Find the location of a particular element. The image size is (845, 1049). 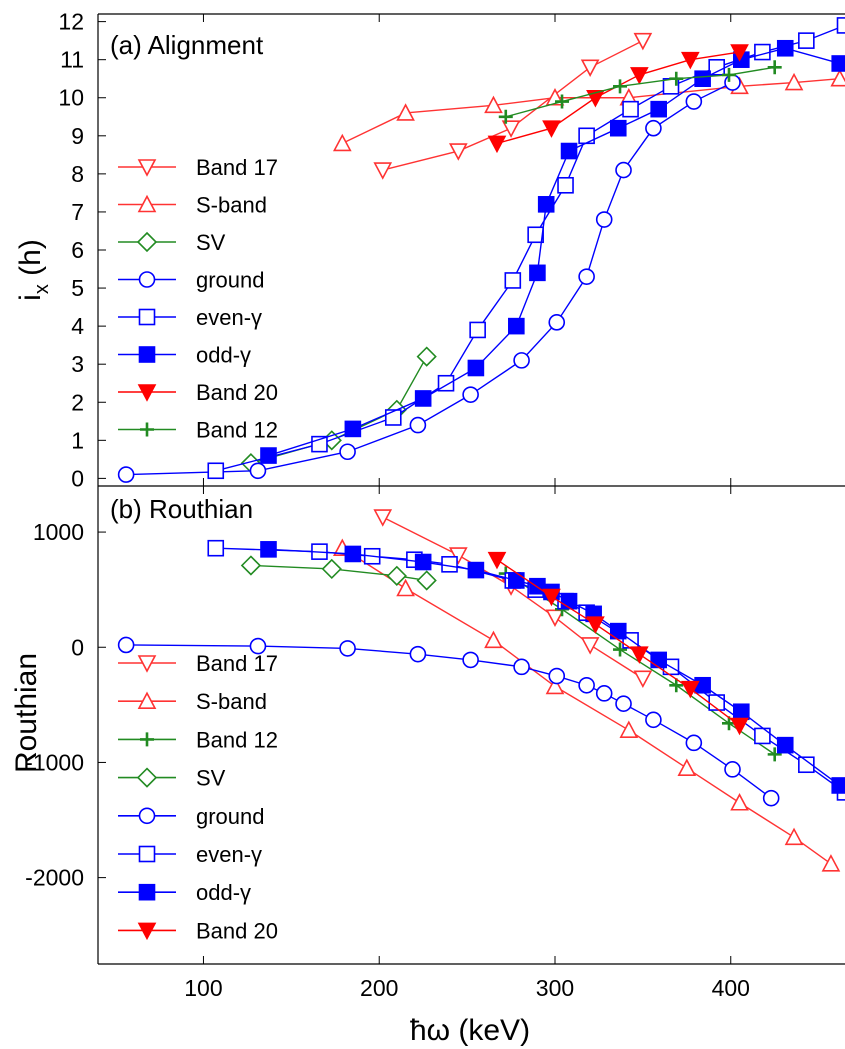

legend-label-band-20: Band 20 is located at coordinates (237, 392).